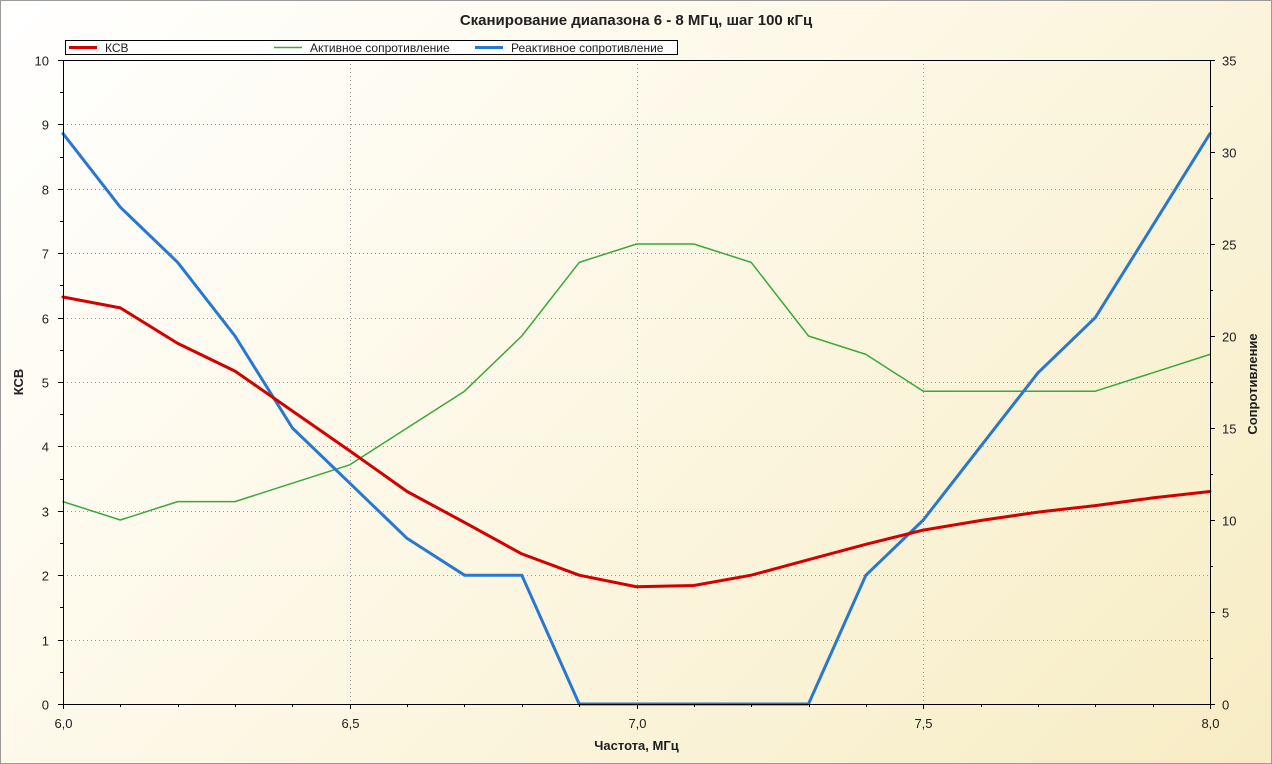  What do you see at coordinates (45, 447) in the screenshot?
I see `y-tick-label: 4` at bounding box center [45, 447].